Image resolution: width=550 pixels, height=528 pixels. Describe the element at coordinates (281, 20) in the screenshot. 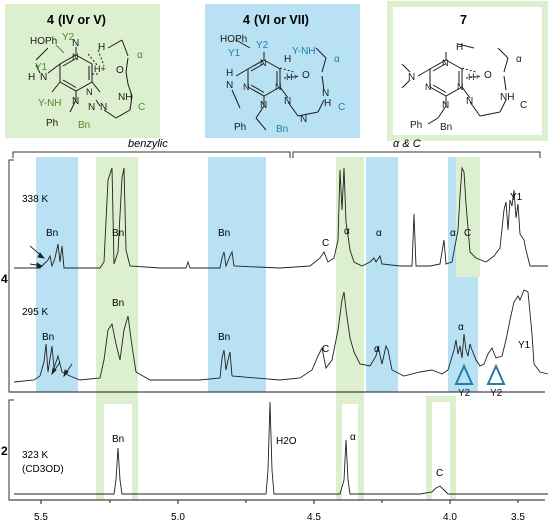

I see `panel-middle-title: (VI or VII)` at that location.